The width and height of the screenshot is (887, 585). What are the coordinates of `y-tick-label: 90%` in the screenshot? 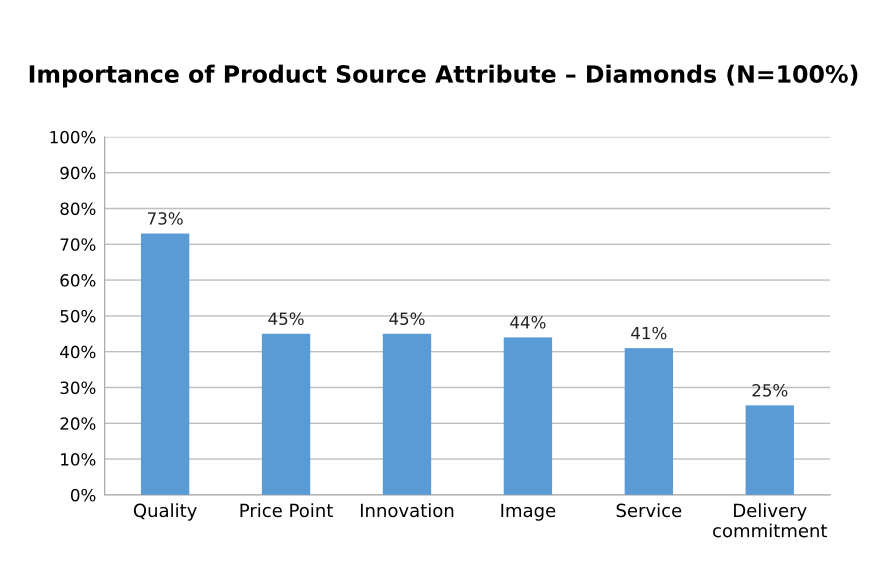 It's located at (78, 173).